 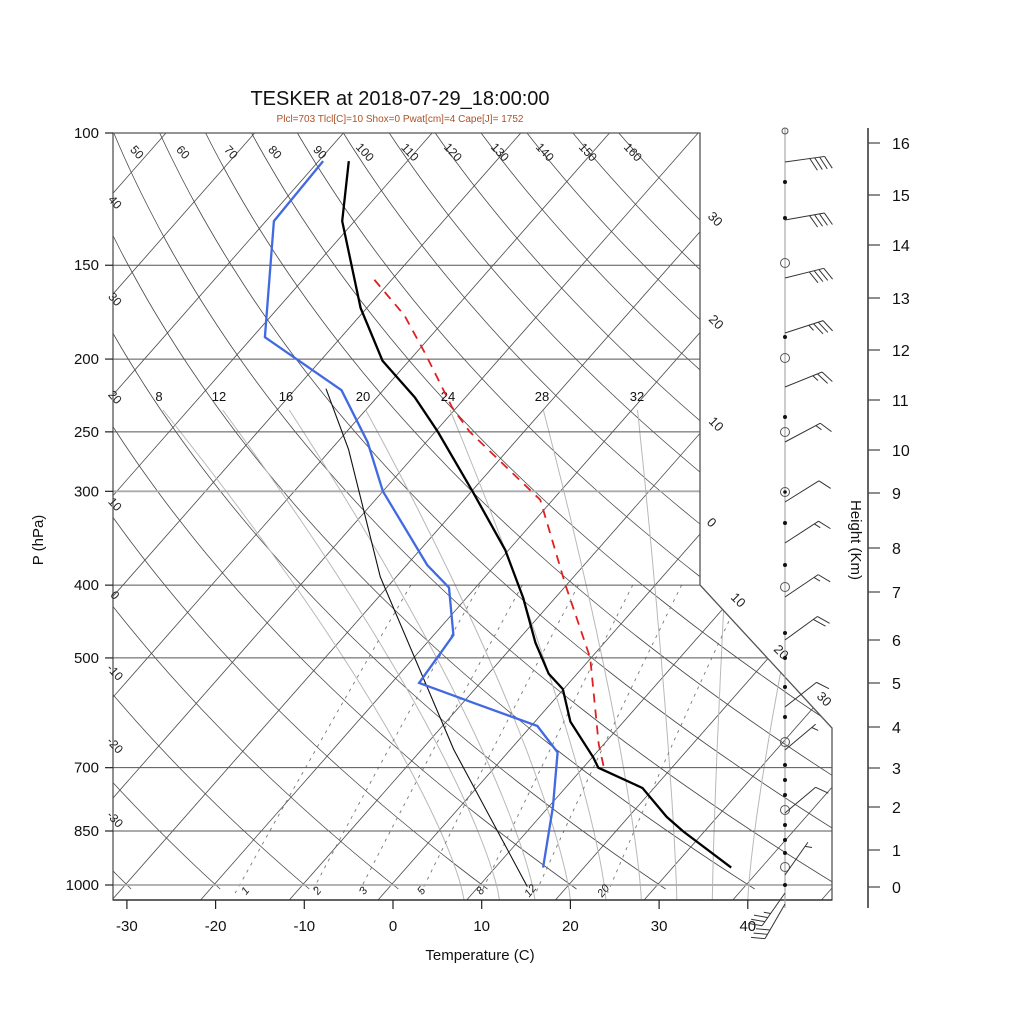 I want to click on height-tick-label: 6, so click(x=896, y=641).